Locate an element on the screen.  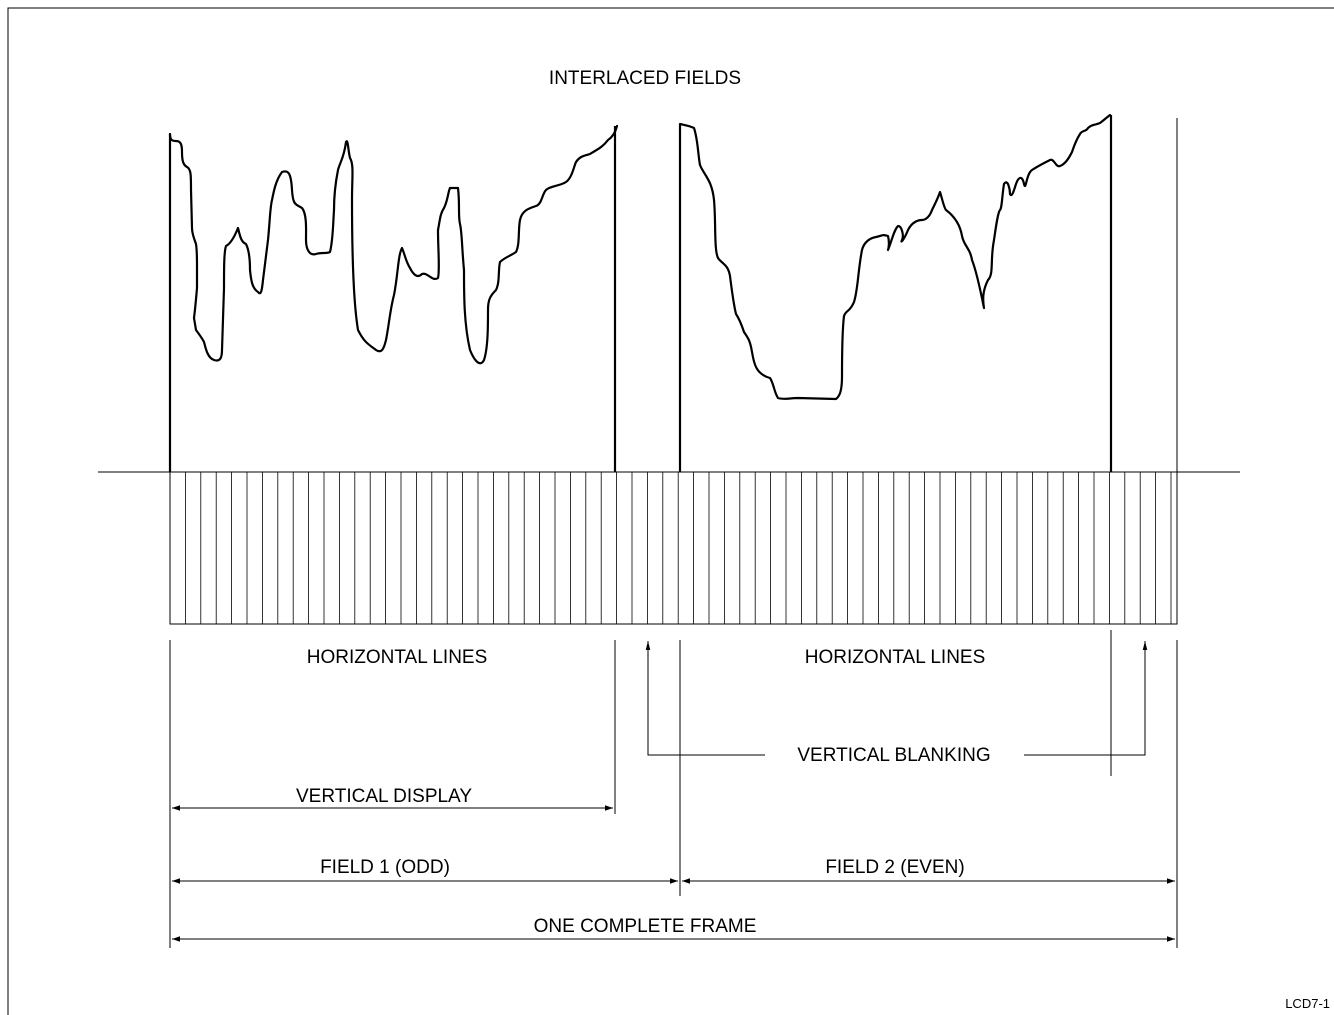
scan-line-ticks is located at coordinates (678, 548).